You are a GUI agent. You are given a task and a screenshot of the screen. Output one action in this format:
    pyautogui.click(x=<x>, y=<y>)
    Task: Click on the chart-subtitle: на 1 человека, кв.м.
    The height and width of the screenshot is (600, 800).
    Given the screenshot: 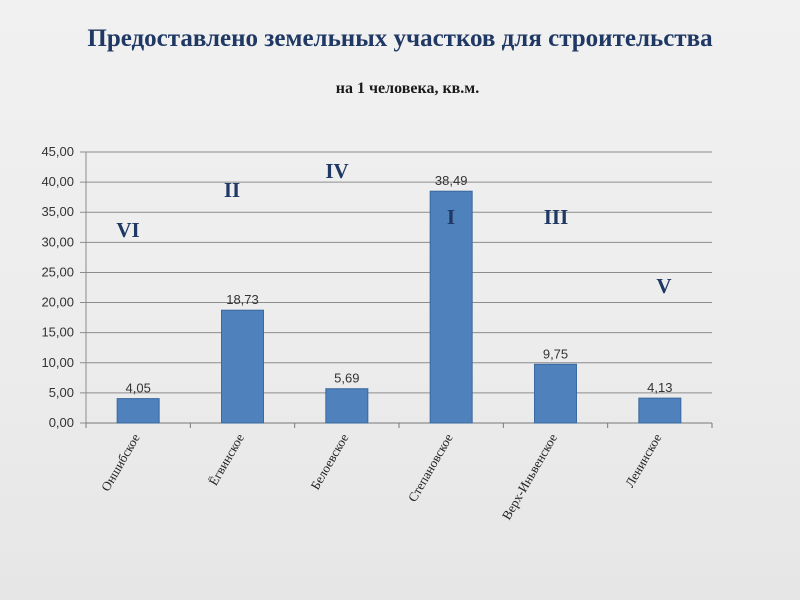 What is the action you would take?
    pyautogui.click(x=407, y=88)
    